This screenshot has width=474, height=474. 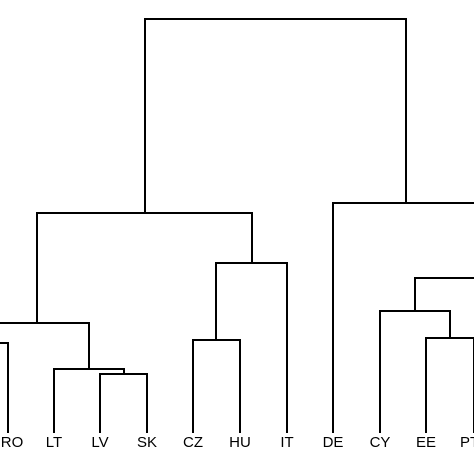 What do you see at coordinates (380, 442) in the screenshot?
I see `leaf-label-cy: CY` at bounding box center [380, 442].